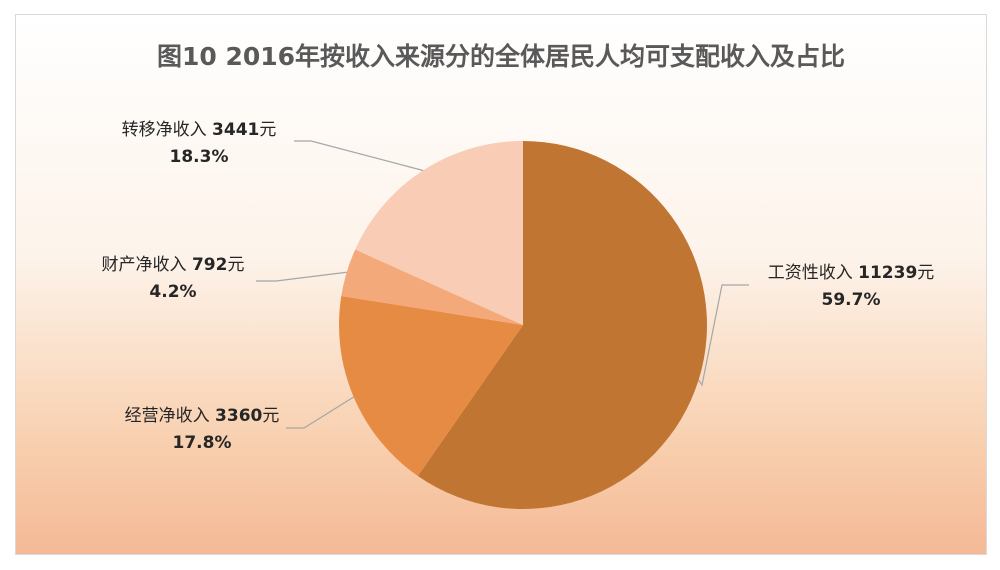 The width and height of the screenshot is (1000, 570). What do you see at coordinates (172, 292) in the screenshot?
I see `slice-percent-label: 4.2%` at bounding box center [172, 292].